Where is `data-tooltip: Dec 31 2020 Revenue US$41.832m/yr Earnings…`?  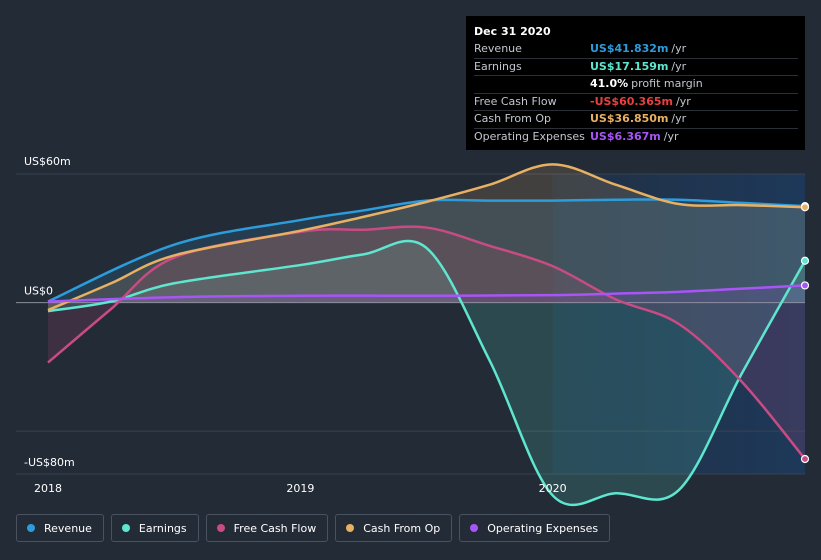 data-tooltip: Dec 31 2020 Revenue US$41.832m/yr Earnings… is located at coordinates (635, 83).